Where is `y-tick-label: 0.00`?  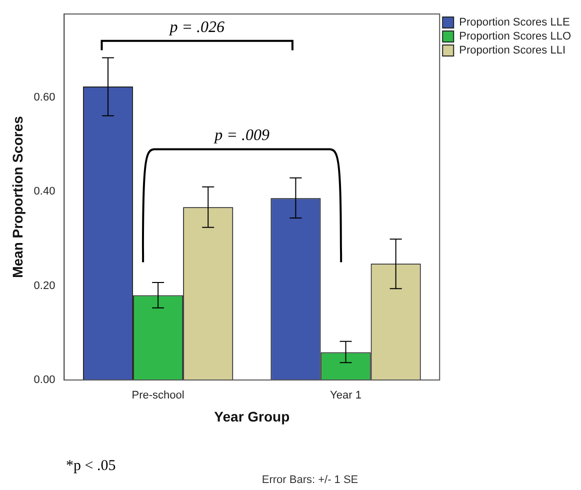
y-tick-label: 0.00 is located at coordinates (45, 380).